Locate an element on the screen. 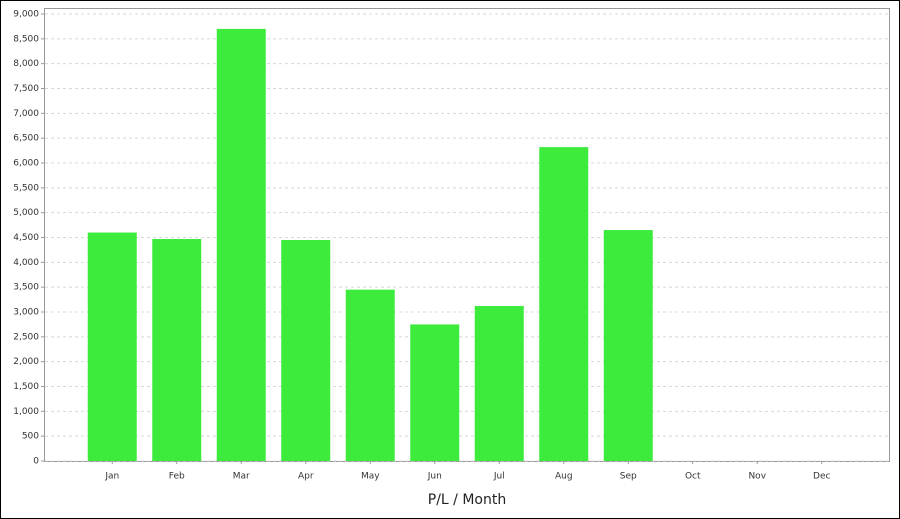 This screenshot has height=519, width=900. y-tick-label: 3,000 is located at coordinates (26, 313).